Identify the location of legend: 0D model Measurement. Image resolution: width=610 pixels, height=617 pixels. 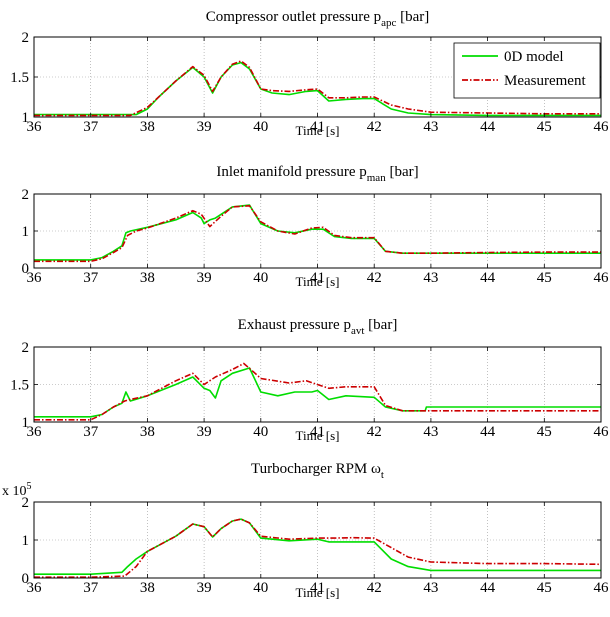
(527, 70).